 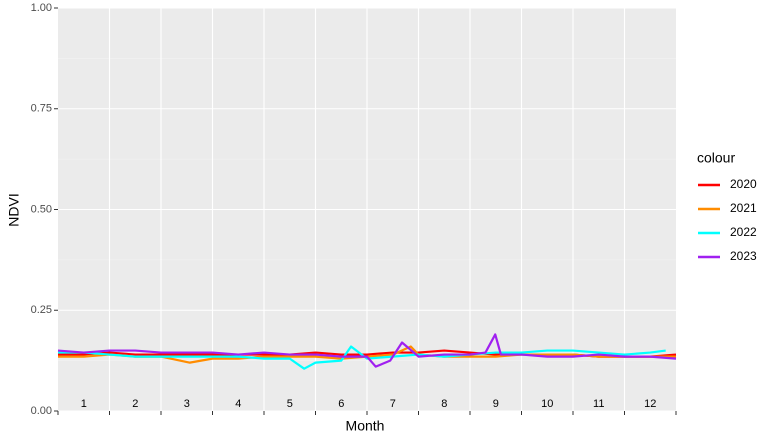 What do you see at coordinates (41, 209) in the screenshot?
I see `y-tick-label: 0.50` at bounding box center [41, 209].